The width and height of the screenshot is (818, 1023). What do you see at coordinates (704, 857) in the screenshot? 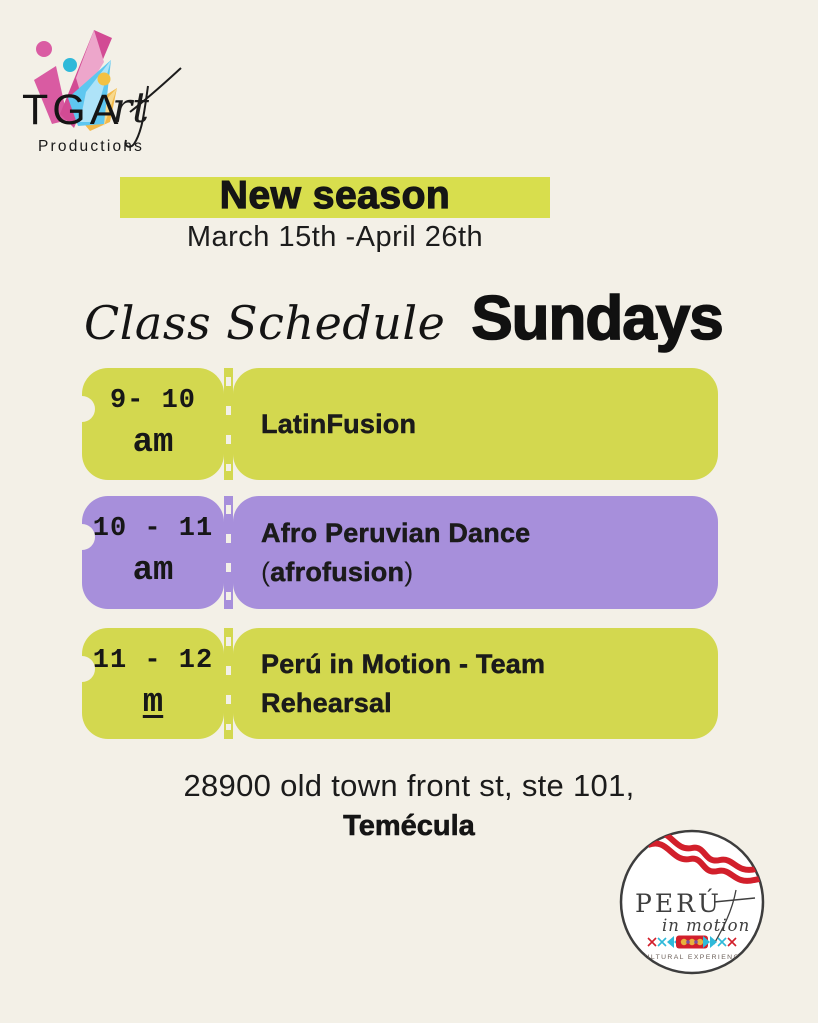
I see `red-ribbon-icon` at bounding box center [704, 857].